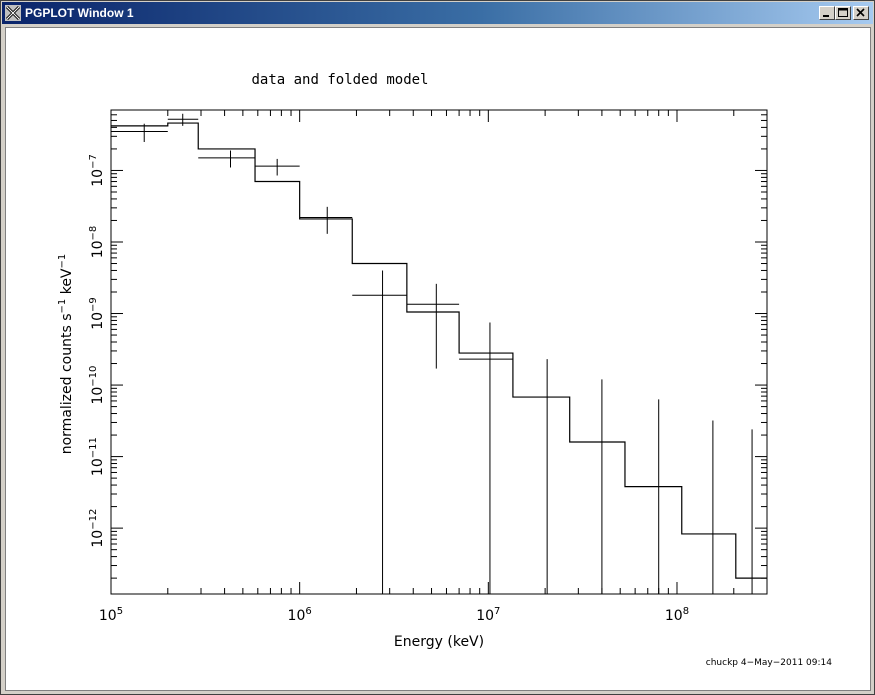 The image size is (875, 695). I want to click on x-axis-label: Energy (keV), so click(439, 642).